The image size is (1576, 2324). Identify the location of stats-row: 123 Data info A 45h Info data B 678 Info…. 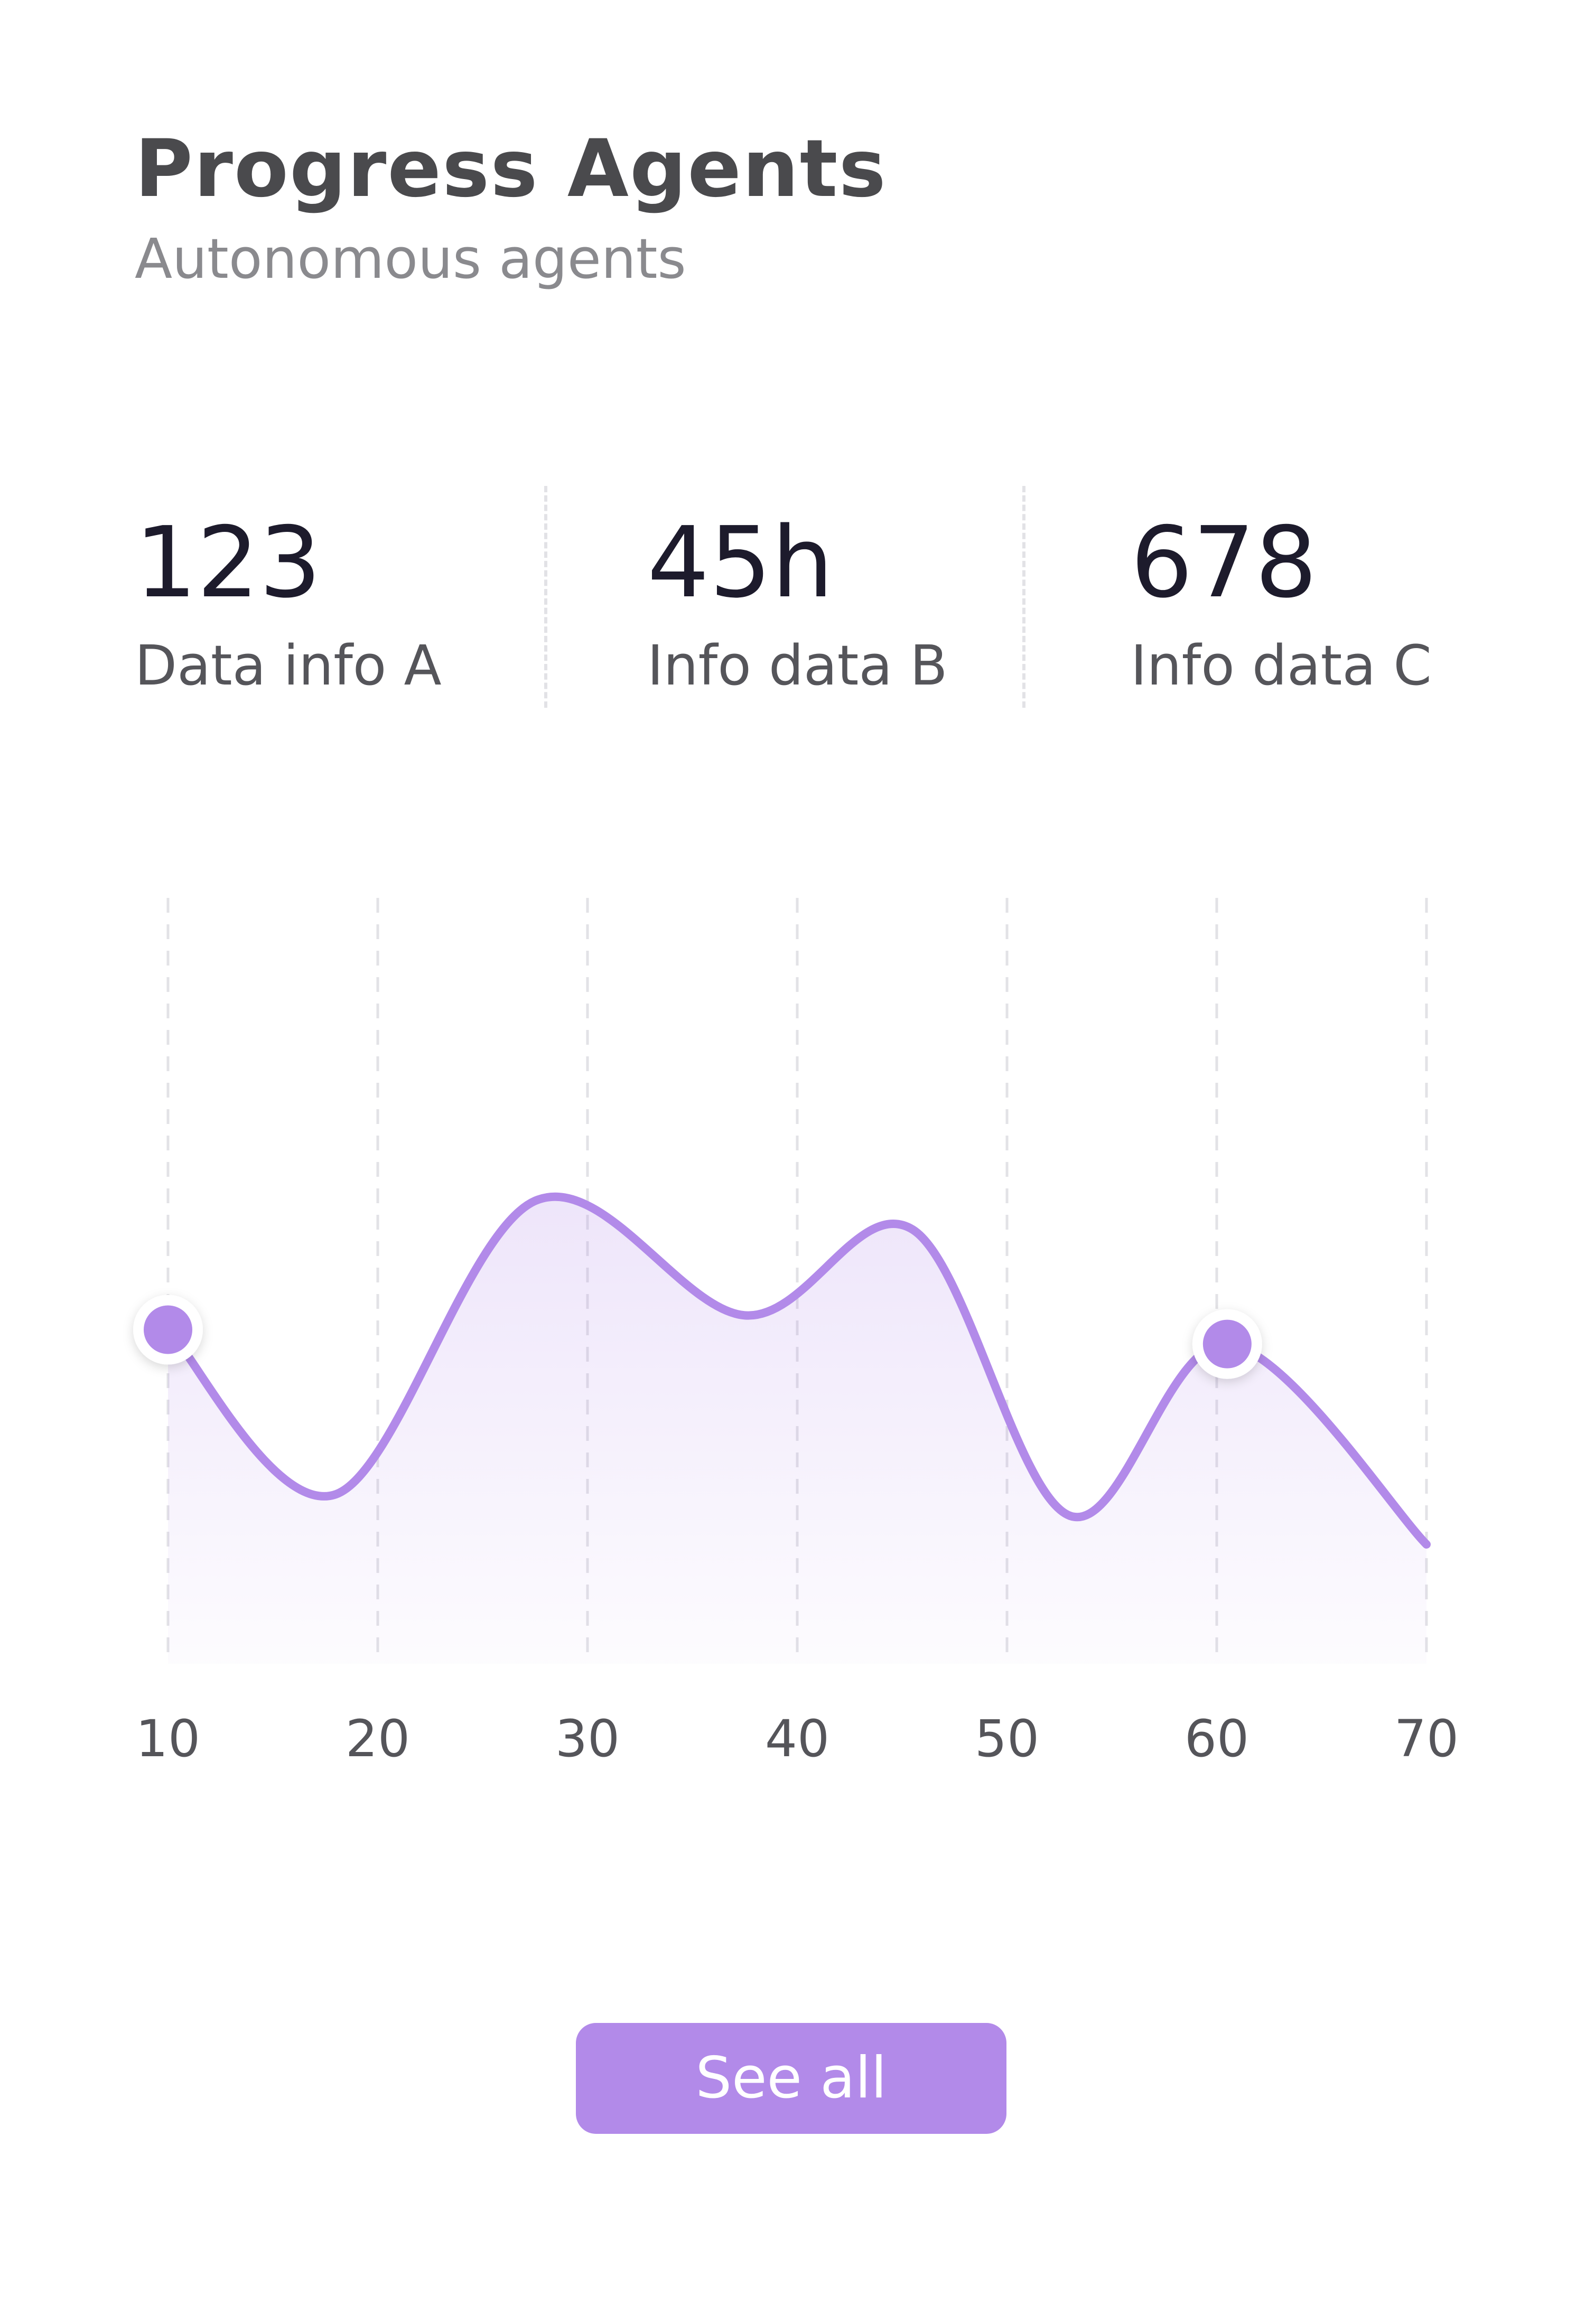
(788, 597).